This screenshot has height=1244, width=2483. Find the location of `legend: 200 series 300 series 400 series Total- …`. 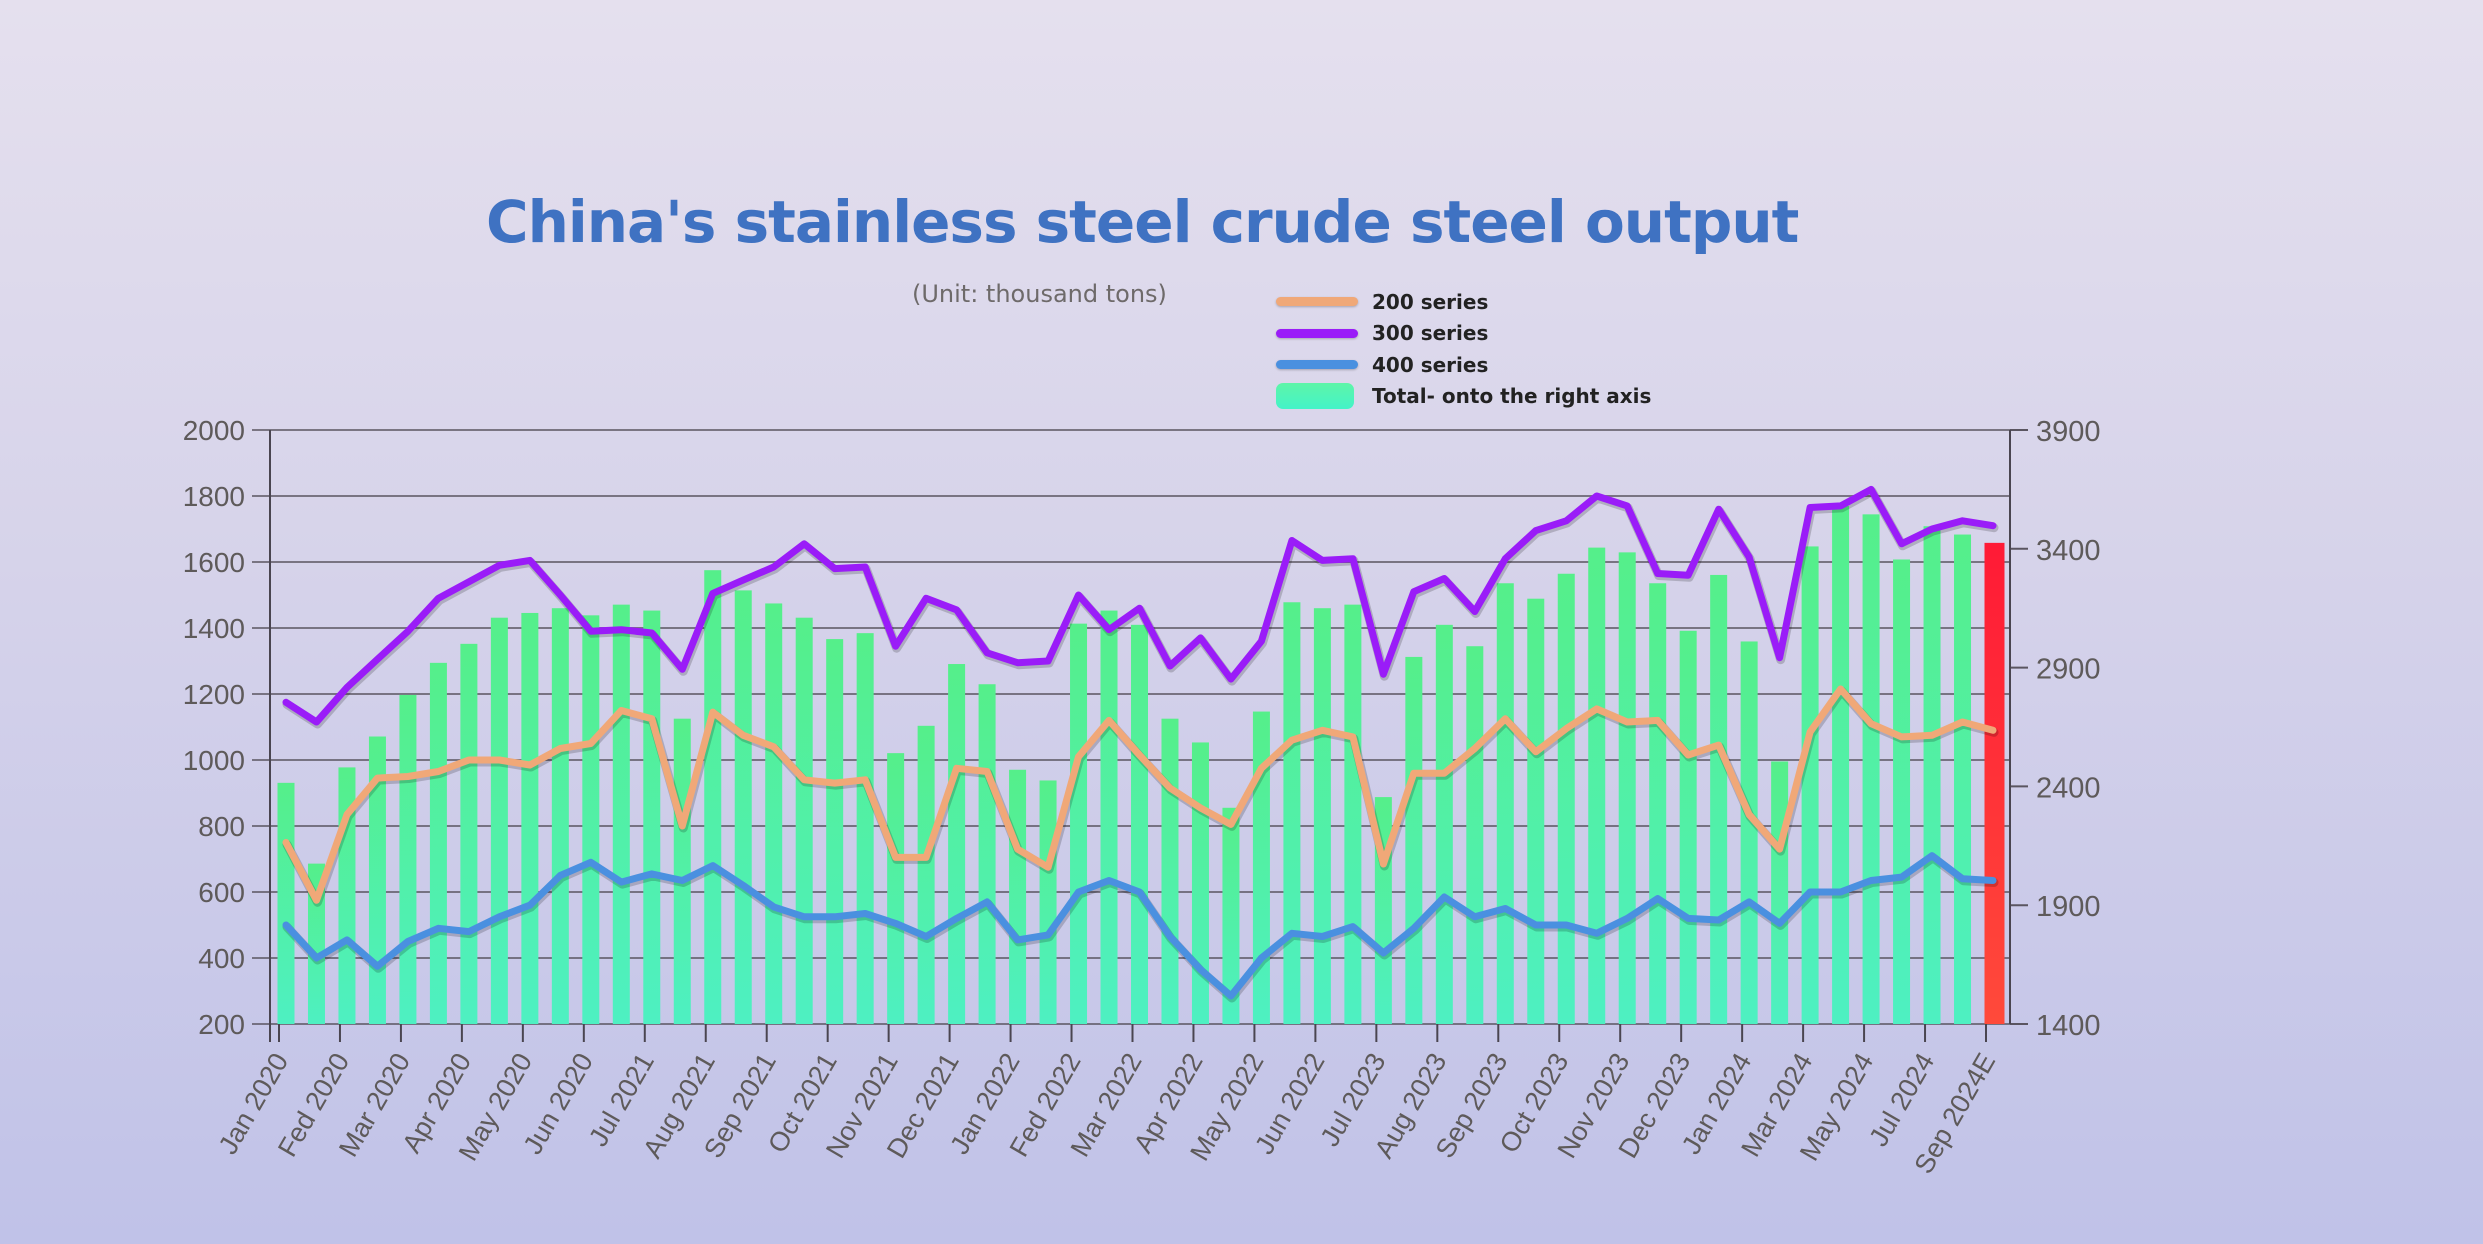

legend: 200 series 300 series 400 series Total- … is located at coordinates (1463, 349).